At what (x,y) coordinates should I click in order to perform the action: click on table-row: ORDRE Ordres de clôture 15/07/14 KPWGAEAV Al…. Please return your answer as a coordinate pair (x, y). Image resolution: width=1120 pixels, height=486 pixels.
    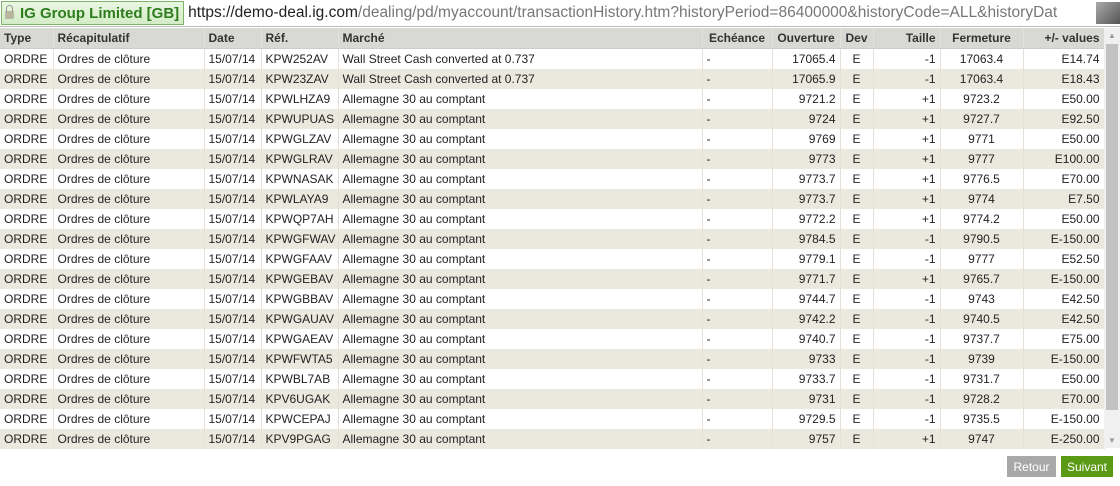
    Looking at the image, I should click on (552, 339).